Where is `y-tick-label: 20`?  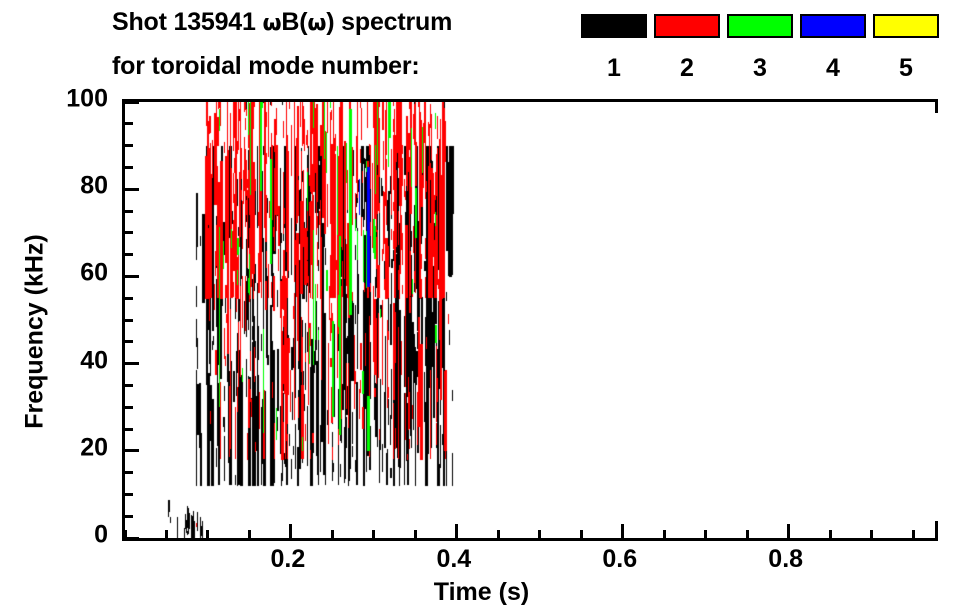
y-tick-label: 20 is located at coordinates (94, 447).